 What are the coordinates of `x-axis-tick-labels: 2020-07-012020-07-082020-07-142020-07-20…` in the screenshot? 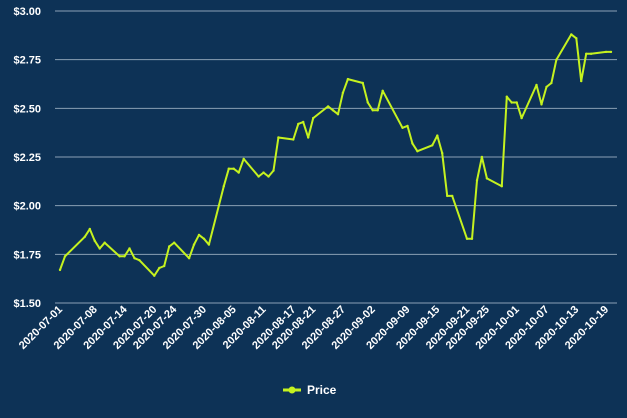 It's located at (314, 327).